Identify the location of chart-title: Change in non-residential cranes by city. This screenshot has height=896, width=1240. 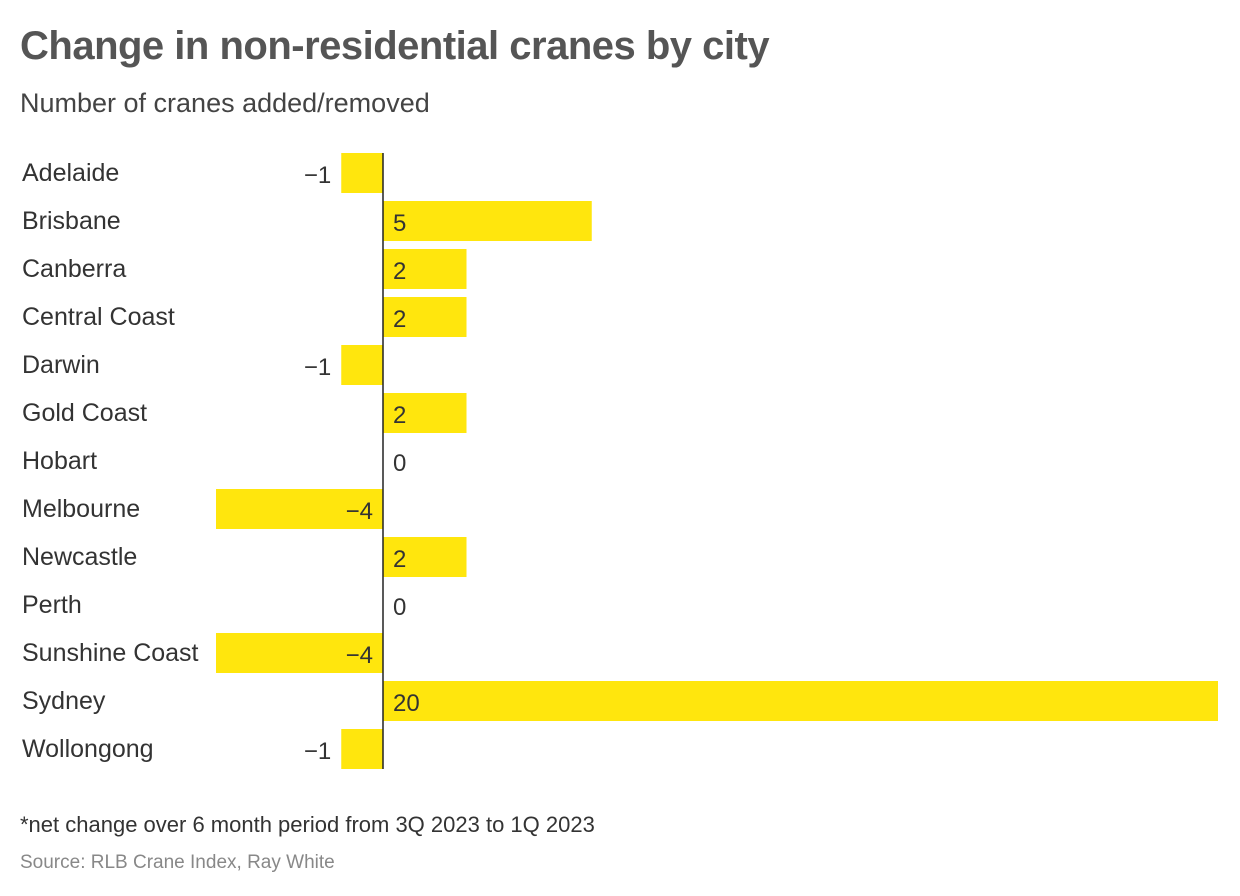
(395, 46).